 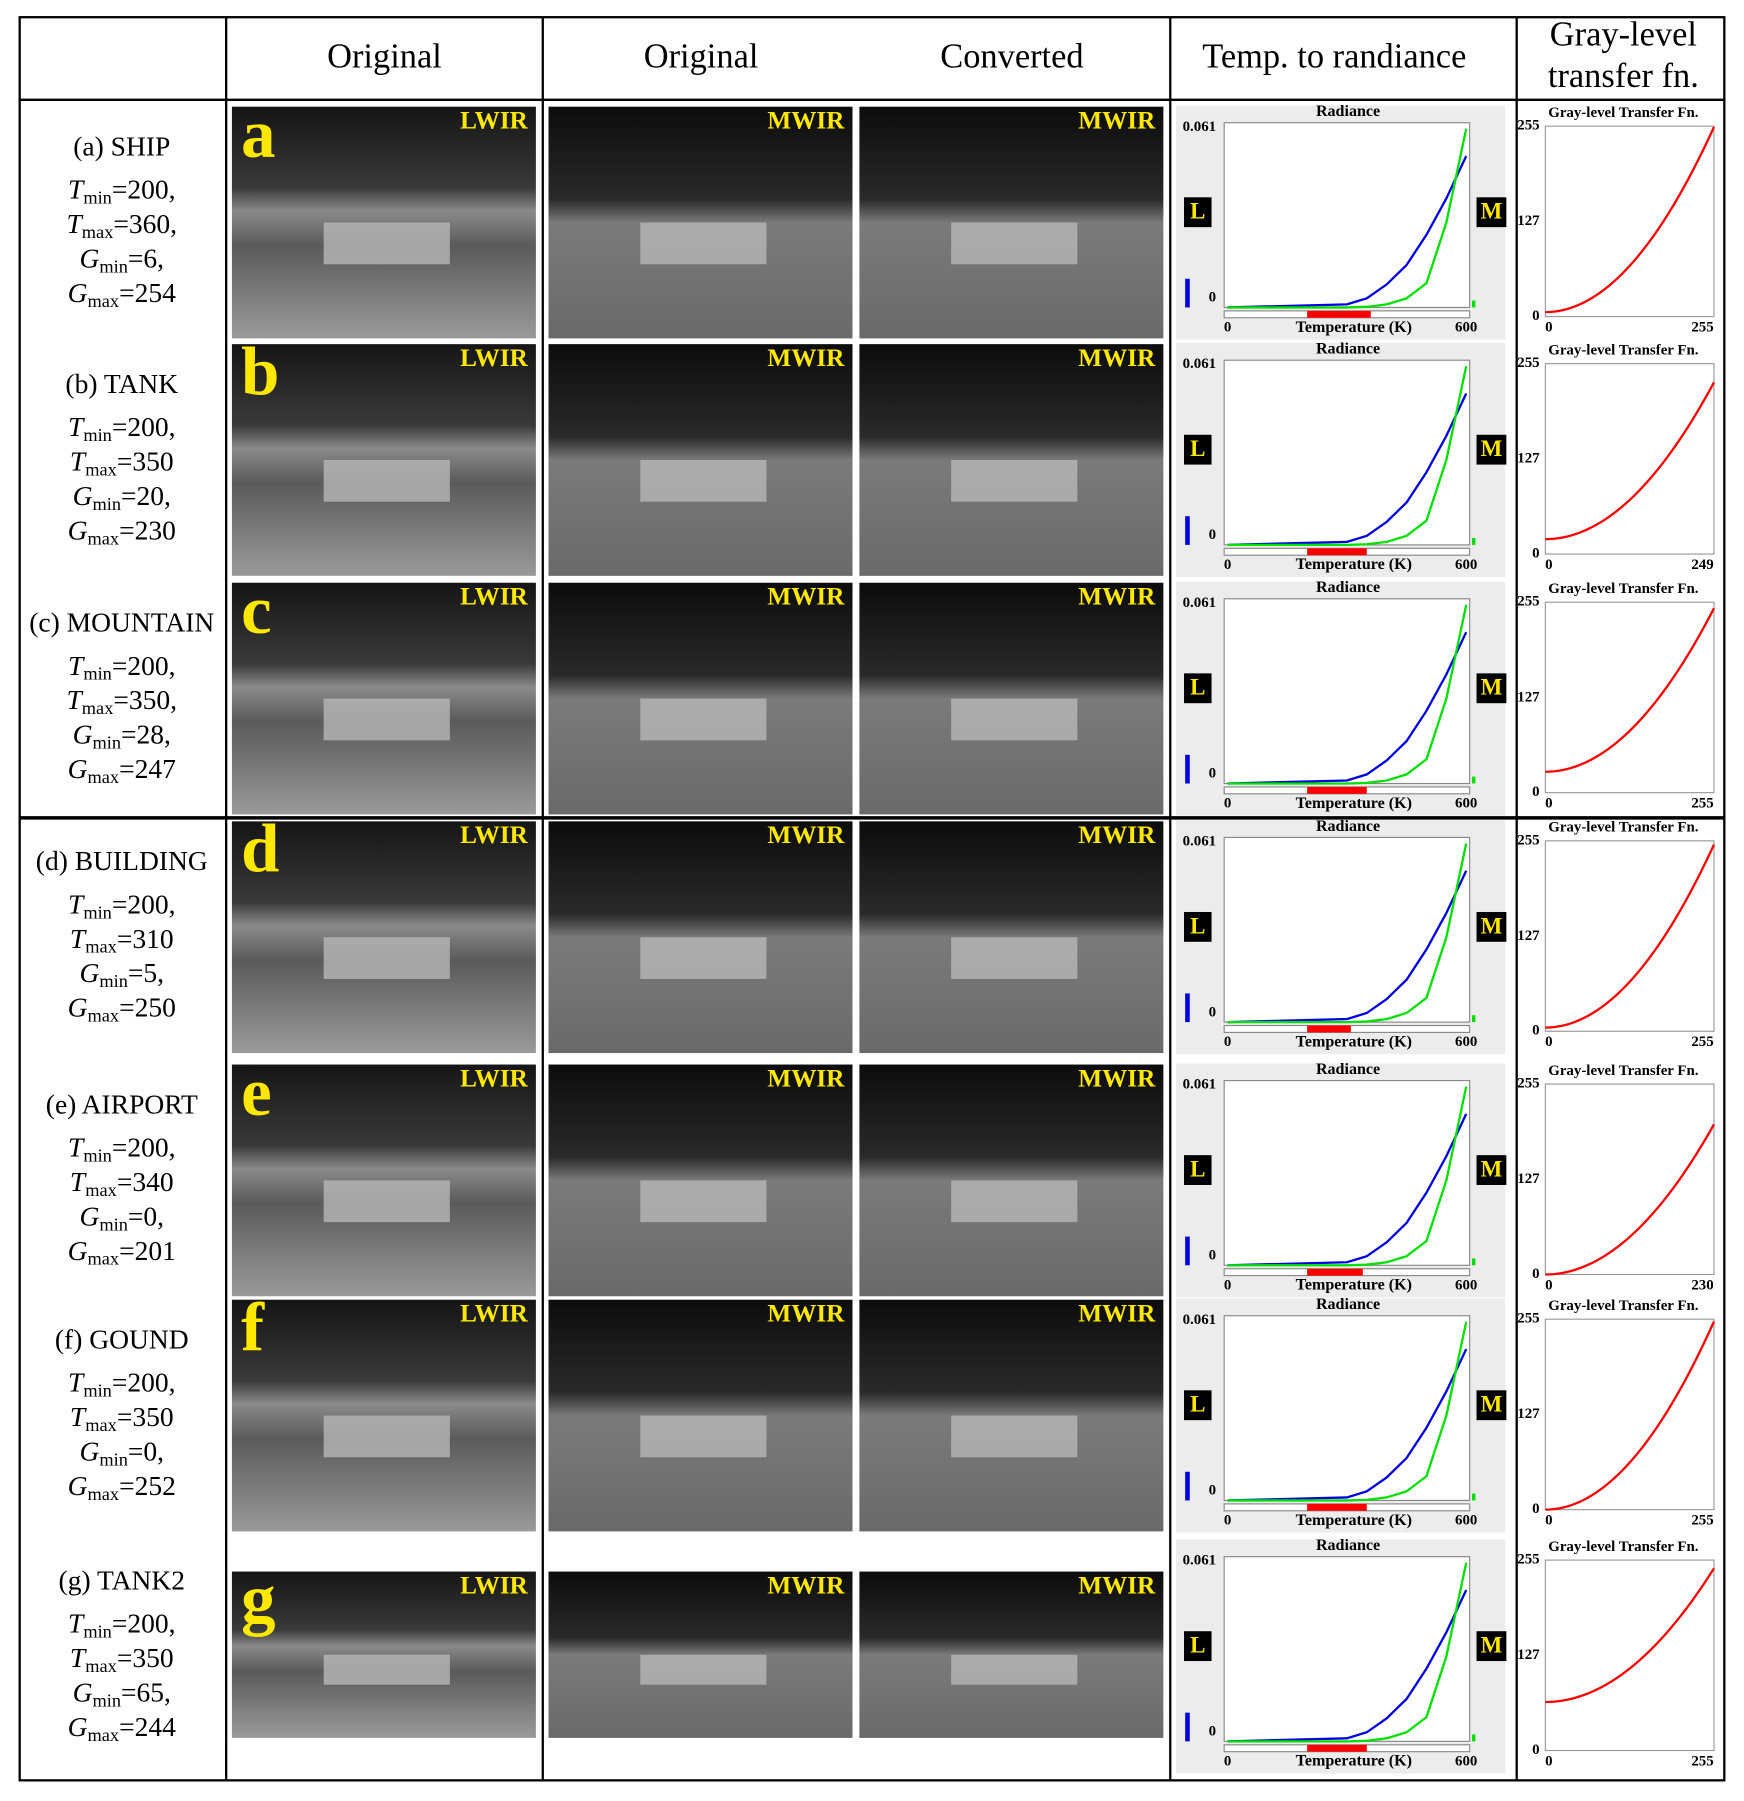 I want to click on parameter: Tmax=350,, so click(x=121, y=702).